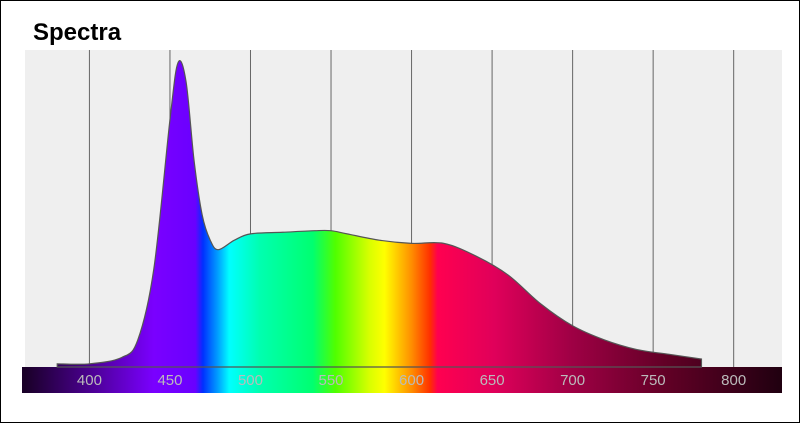 The image size is (800, 423). Describe the element at coordinates (331, 380) in the screenshot. I see `x-tick-label: 550` at that location.